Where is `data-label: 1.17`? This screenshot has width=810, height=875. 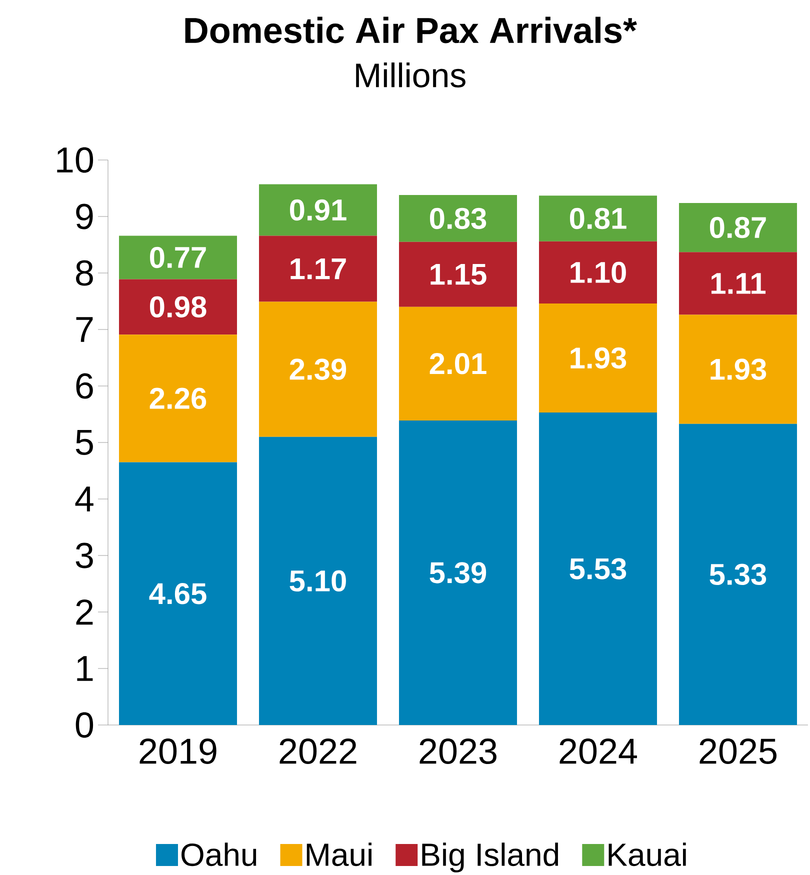
data-label: 1.17 is located at coordinates (318, 269).